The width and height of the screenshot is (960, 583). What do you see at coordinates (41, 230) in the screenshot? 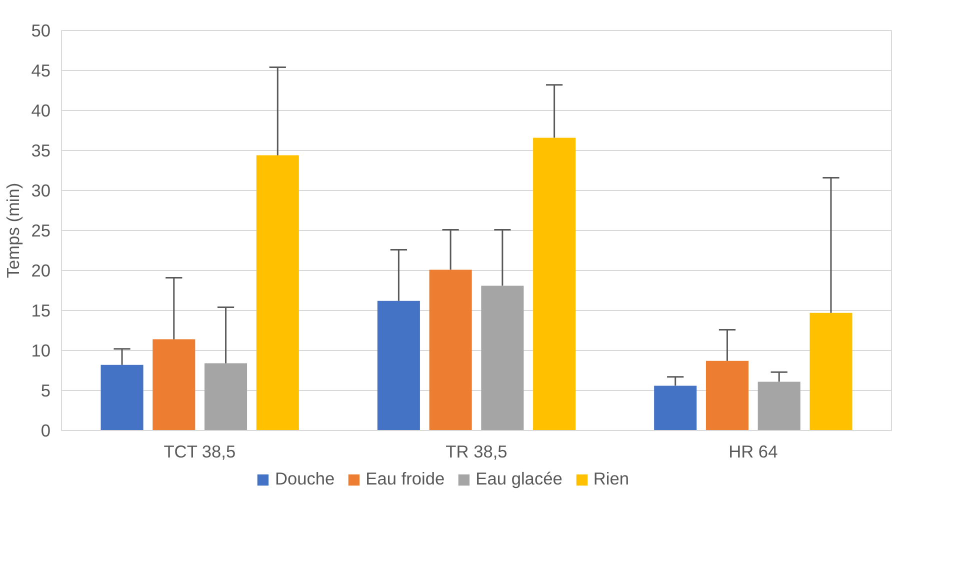
I see `y-tick-label: 25` at bounding box center [41, 230].